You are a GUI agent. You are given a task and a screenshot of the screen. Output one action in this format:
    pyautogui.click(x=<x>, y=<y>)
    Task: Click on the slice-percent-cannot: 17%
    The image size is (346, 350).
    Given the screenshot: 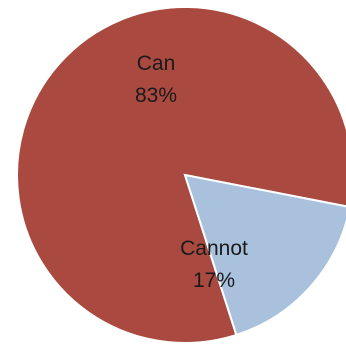 What is the action you would take?
    pyautogui.click(x=214, y=280)
    